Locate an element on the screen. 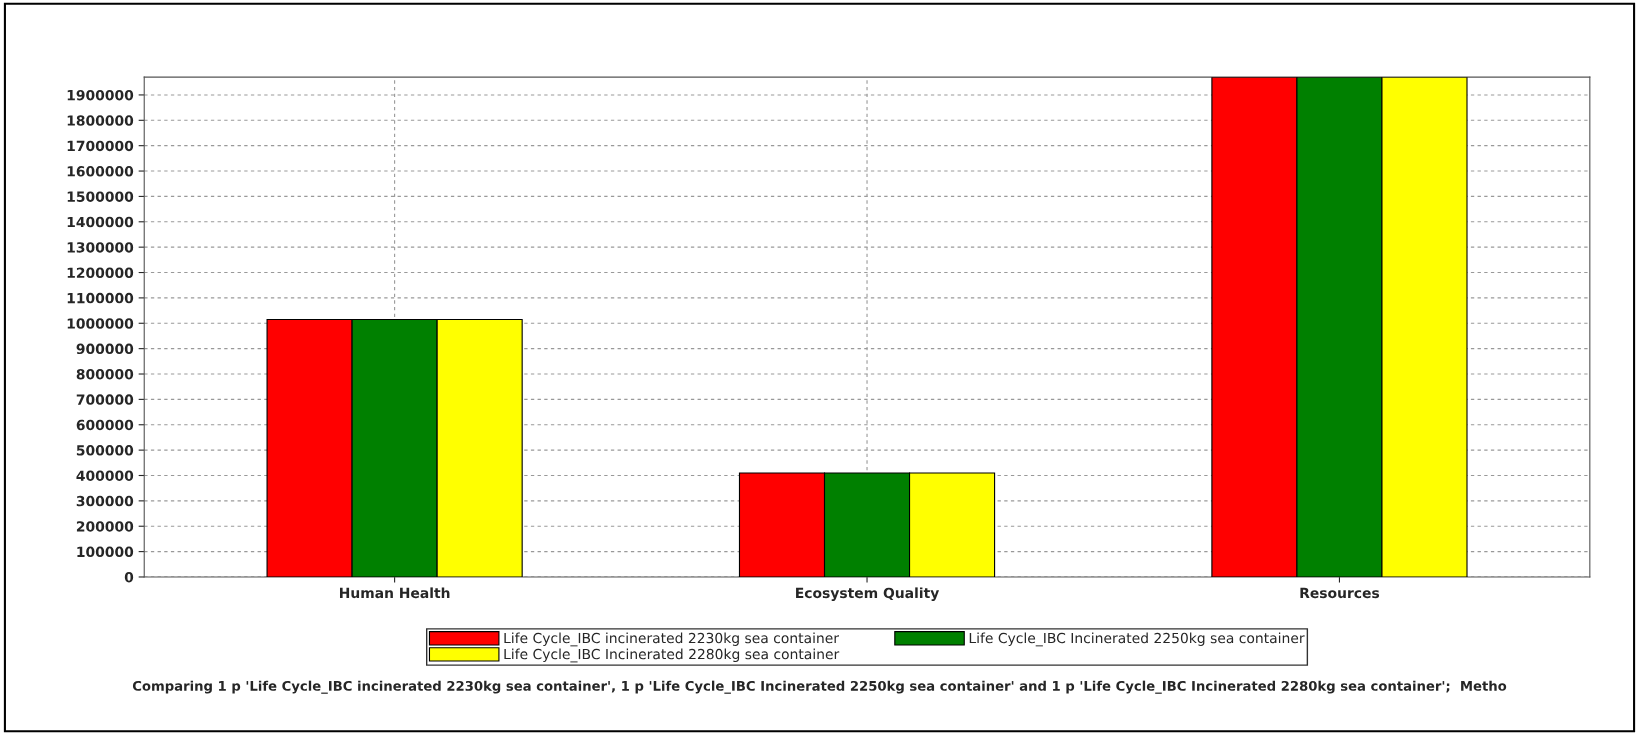  y-tick-label: 600000 is located at coordinates (105, 425).